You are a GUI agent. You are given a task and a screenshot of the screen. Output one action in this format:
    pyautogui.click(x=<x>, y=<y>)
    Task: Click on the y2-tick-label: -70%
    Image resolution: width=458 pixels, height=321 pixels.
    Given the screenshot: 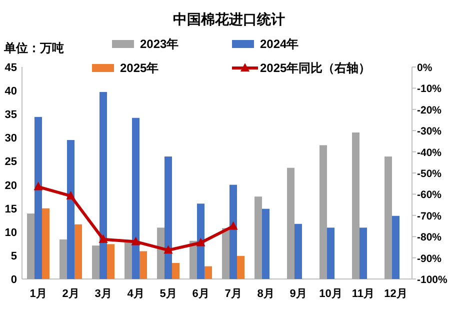 What is the action you would take?
    pyautogui.click(x=429, y=216)
    